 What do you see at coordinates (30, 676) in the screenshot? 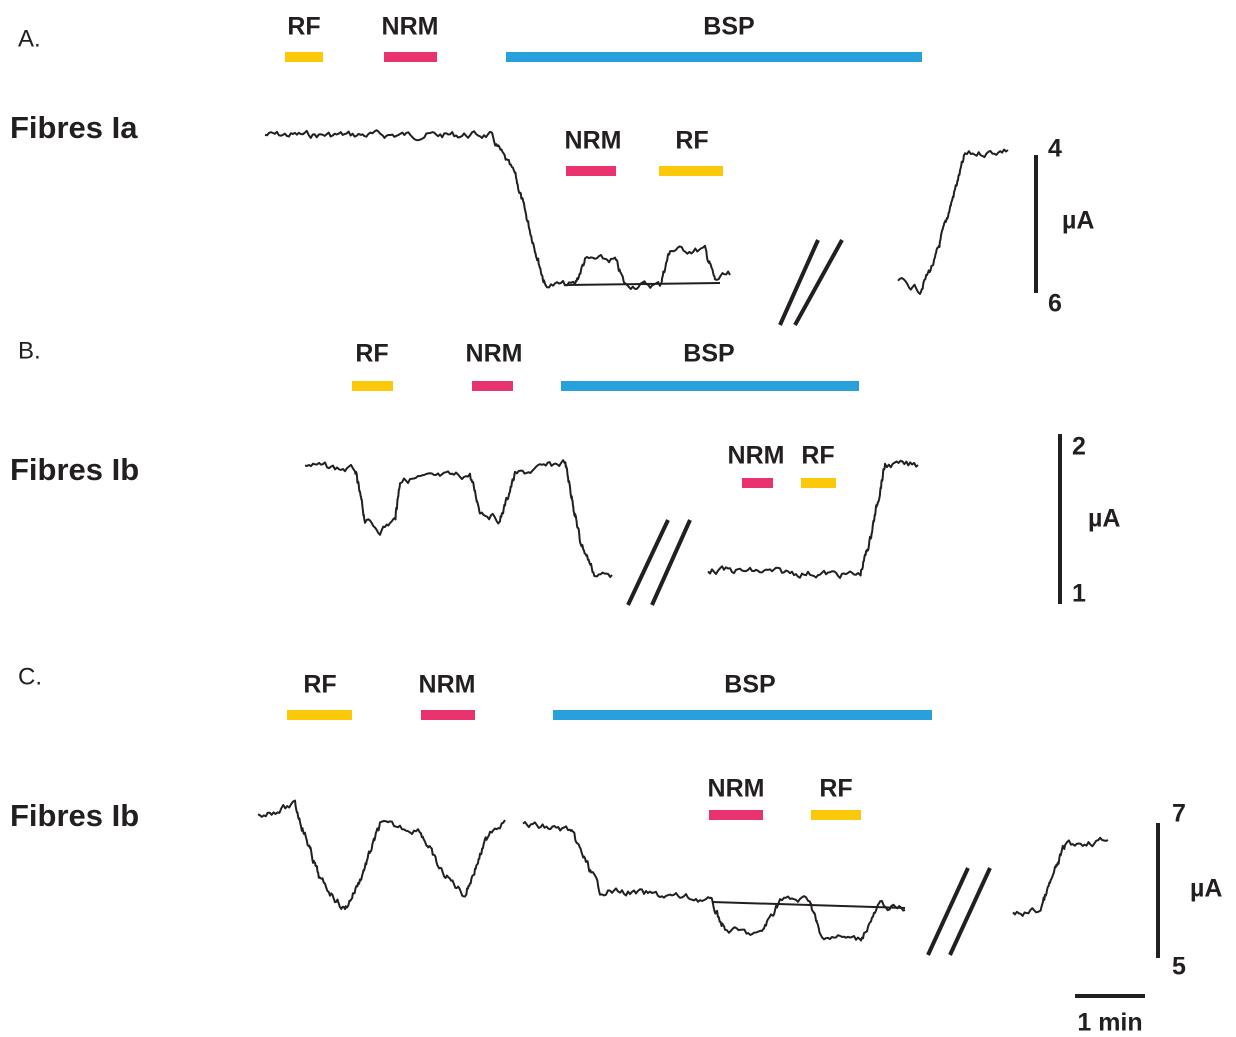
I see `panel-label: C.` at bounding box center [30, 676].